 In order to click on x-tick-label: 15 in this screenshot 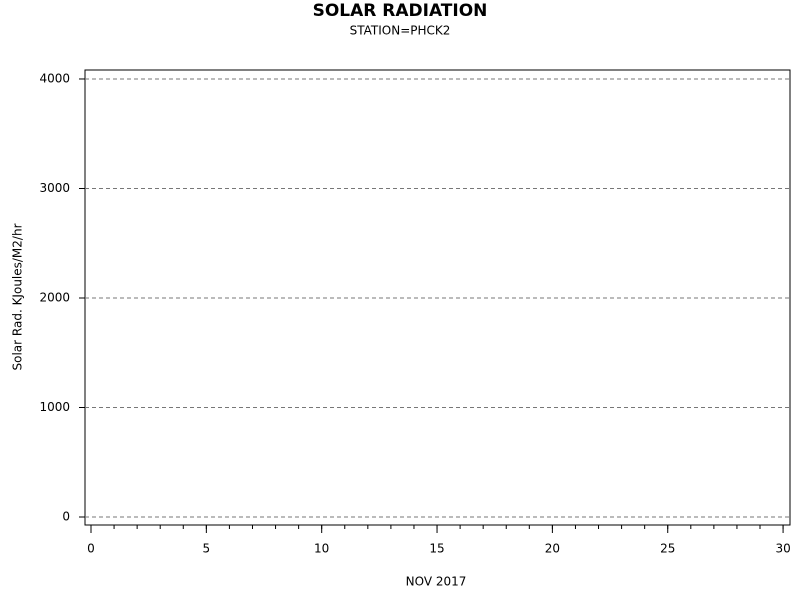, I will do `click(436, 549)`.